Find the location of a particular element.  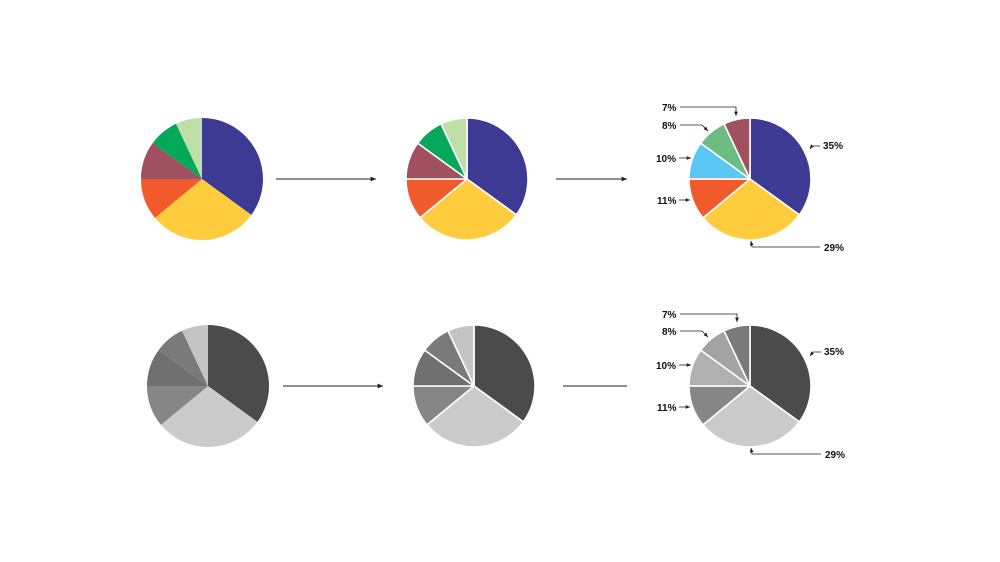

label-8: 8% is located at coordinates (669, 126).